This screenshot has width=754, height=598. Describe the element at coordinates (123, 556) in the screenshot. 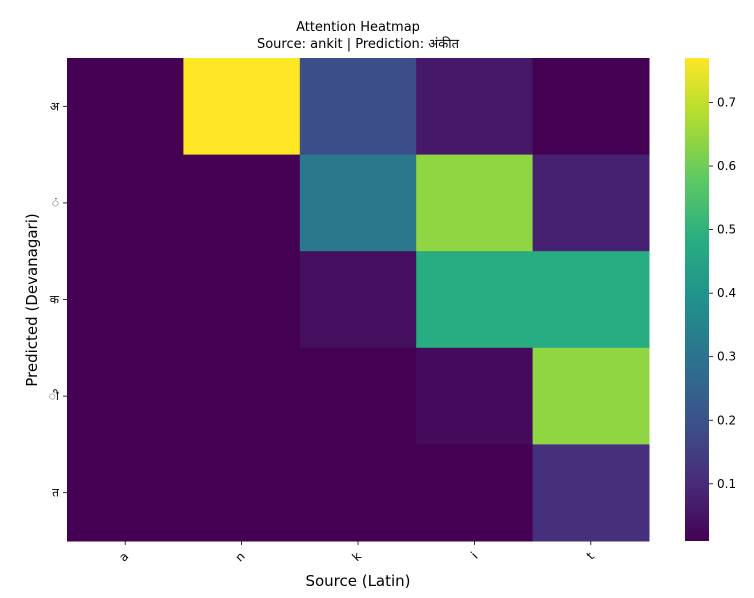

I see `x-tick-label: a` at that location.